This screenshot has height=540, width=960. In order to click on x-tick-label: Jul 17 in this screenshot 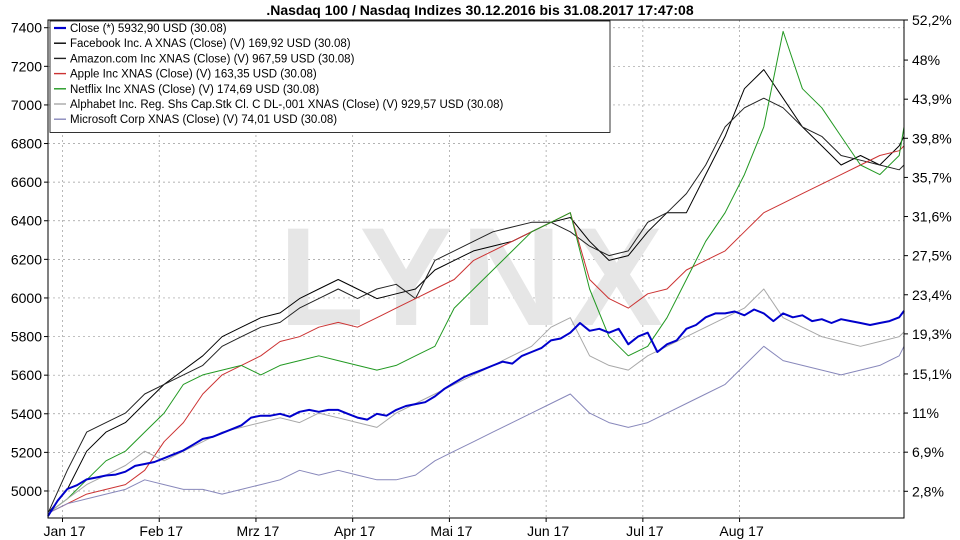, I will do `click(645, 531)`.